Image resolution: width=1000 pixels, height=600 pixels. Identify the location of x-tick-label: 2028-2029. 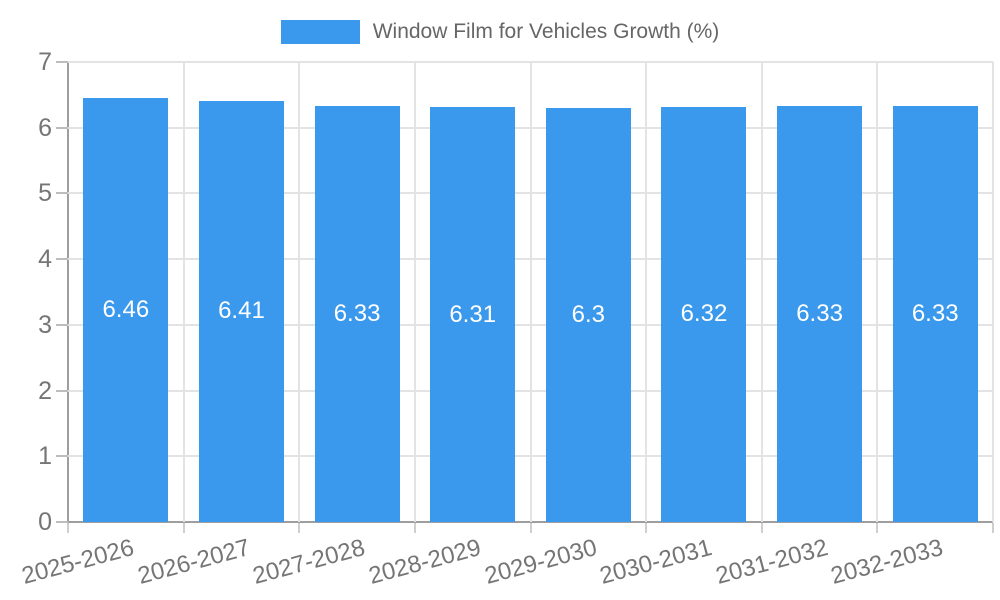
(424, 562).